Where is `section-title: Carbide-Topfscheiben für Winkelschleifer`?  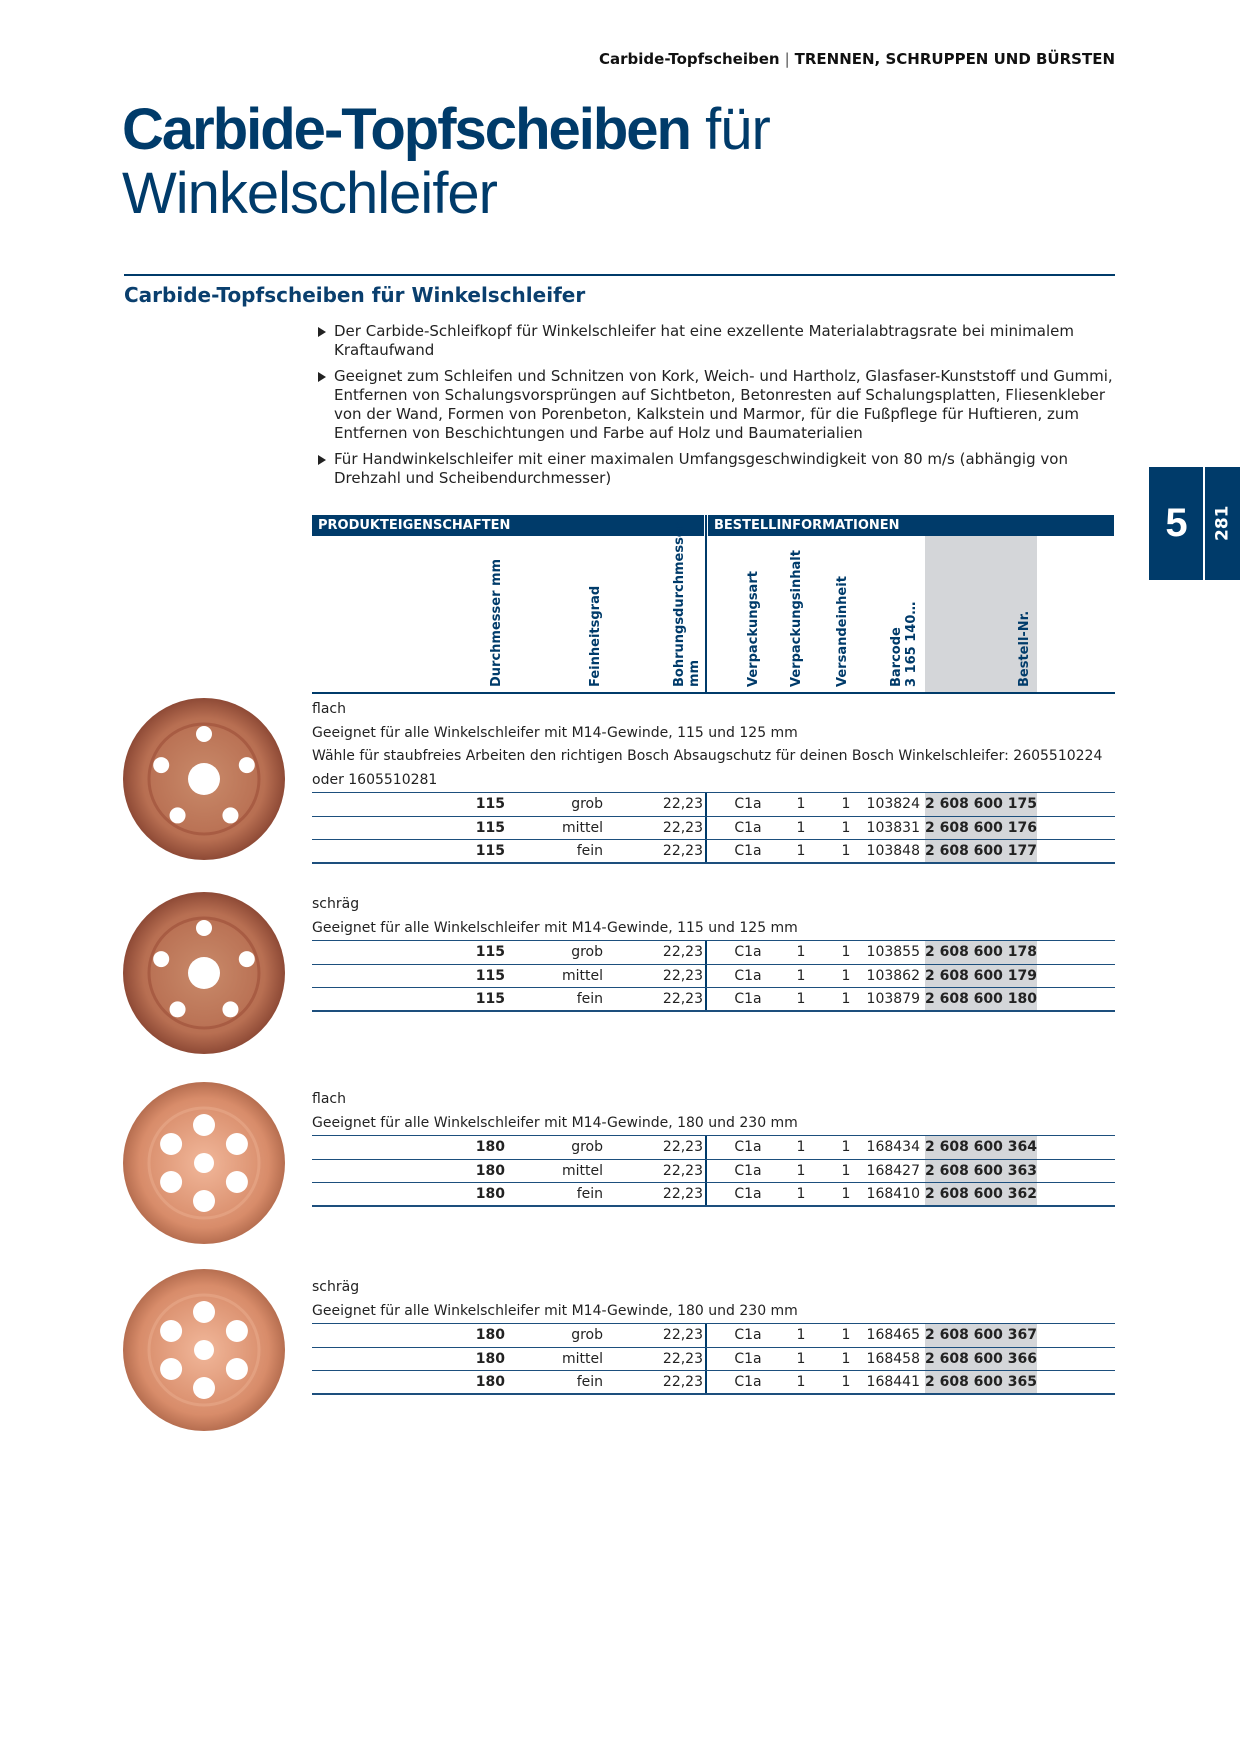
section-title: Carbide-Topfscheiben für Winkelschleifer is located at coordinates (355, 295).